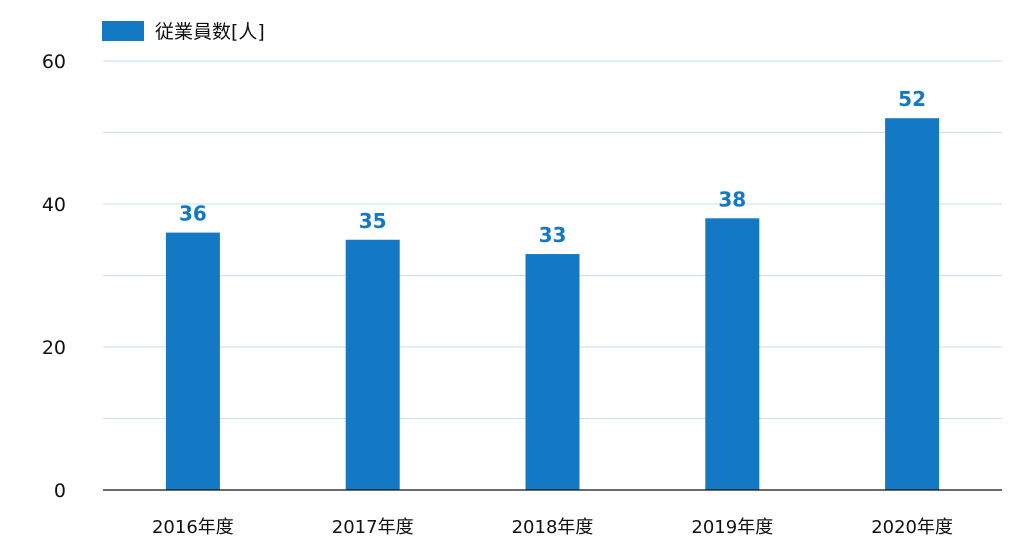  Describe the element at coordinates (60, 491) in the screenshot. I see `y-tick-label: 0` at that location.